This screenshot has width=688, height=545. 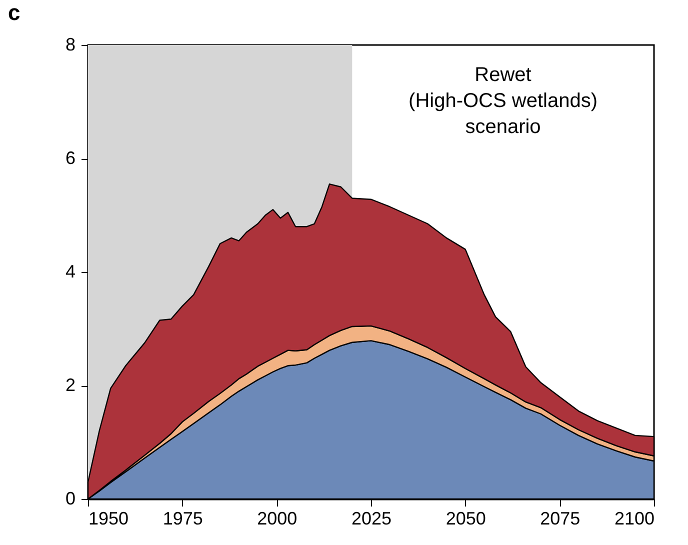 I want to click on y-tick-label: 6, so click(x=70, y=158).